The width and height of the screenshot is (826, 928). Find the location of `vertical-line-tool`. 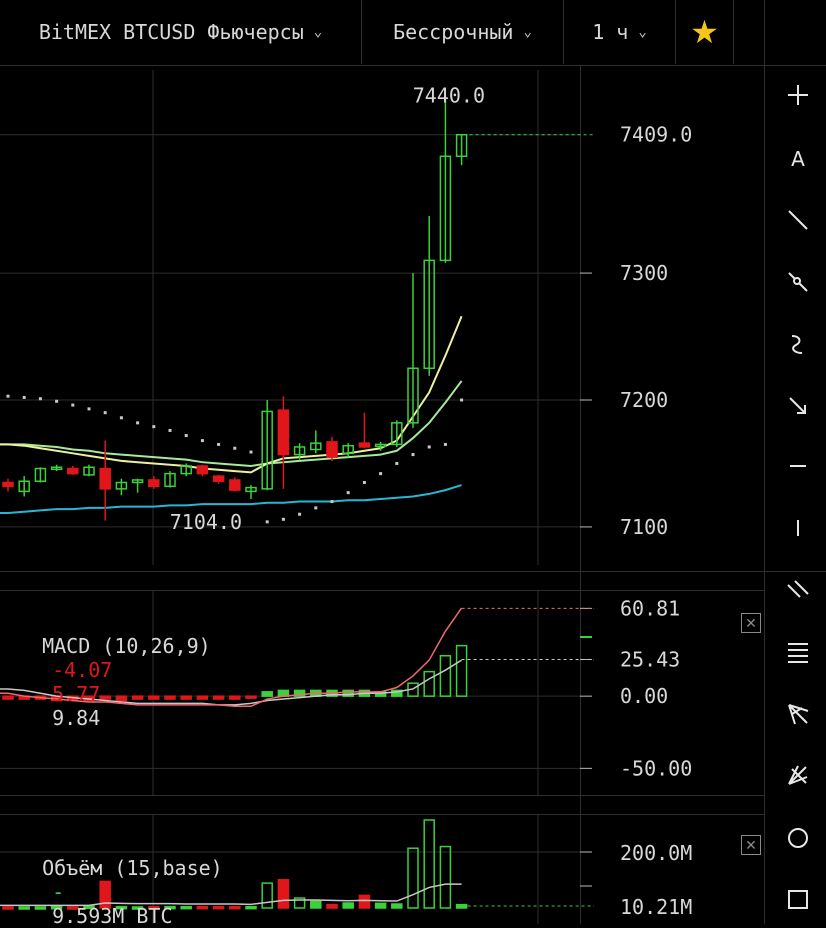

vertical-line-tool is located at coordinates (798, 528).